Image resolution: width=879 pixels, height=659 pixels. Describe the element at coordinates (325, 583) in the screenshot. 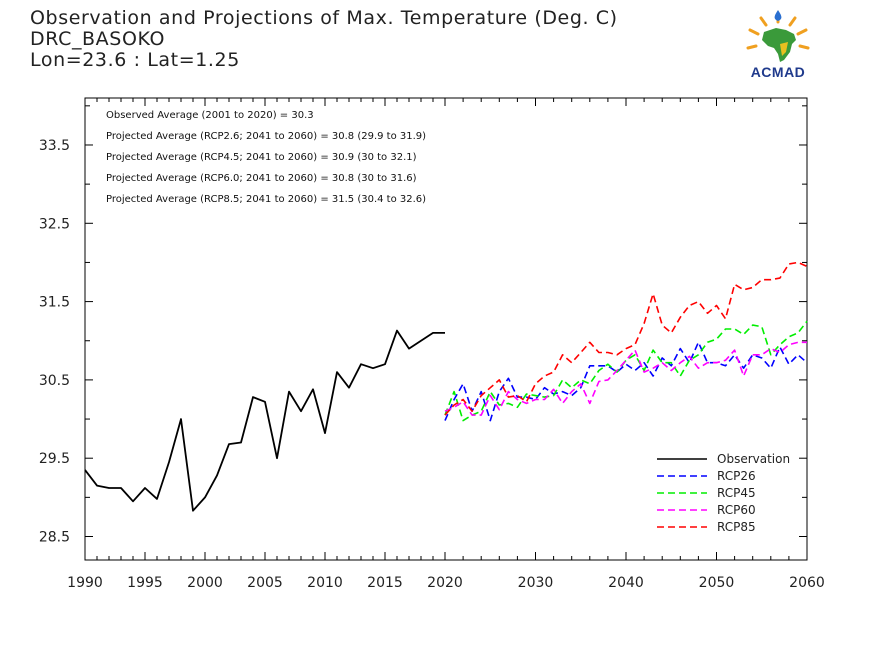

I see `x-tick-label: 2010` at that location.